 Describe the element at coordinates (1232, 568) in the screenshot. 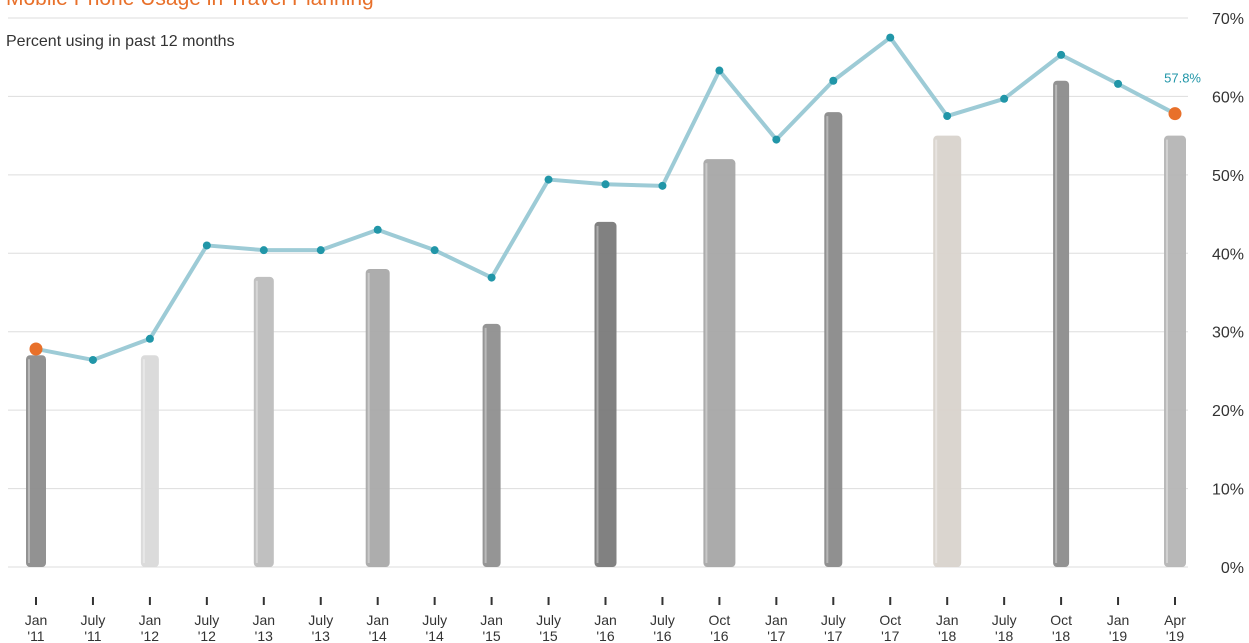

I see `y-tick-label: 0%` at that location.